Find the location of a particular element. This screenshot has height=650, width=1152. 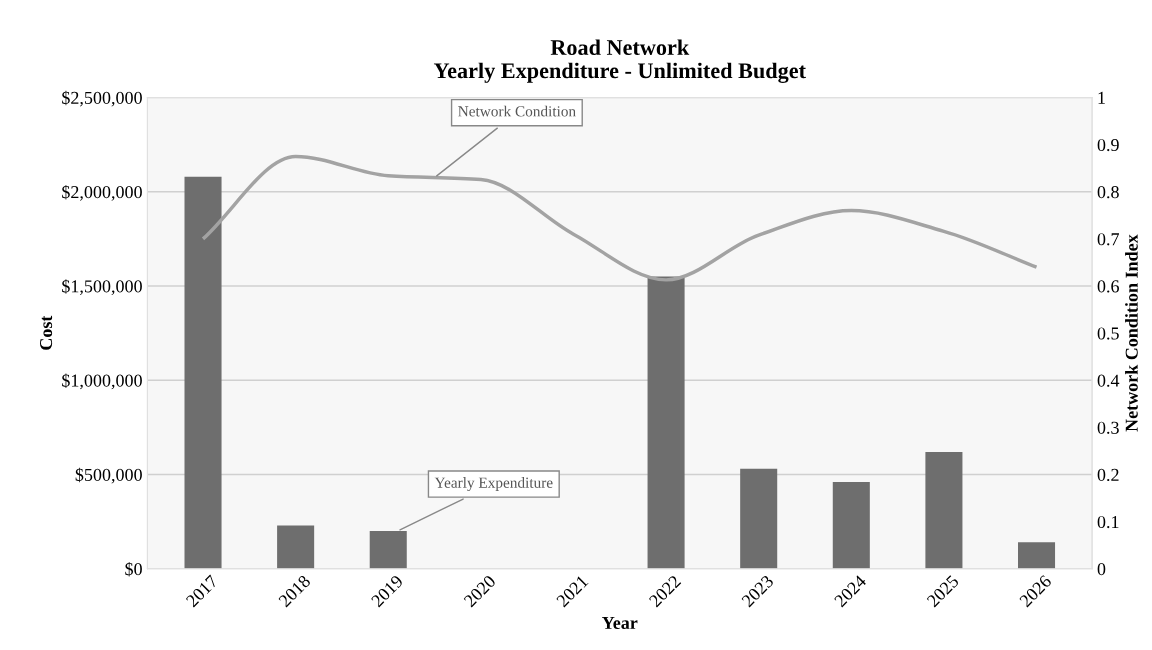

y2-tick-label: 0.5 is located at coordinates (1108, 333).